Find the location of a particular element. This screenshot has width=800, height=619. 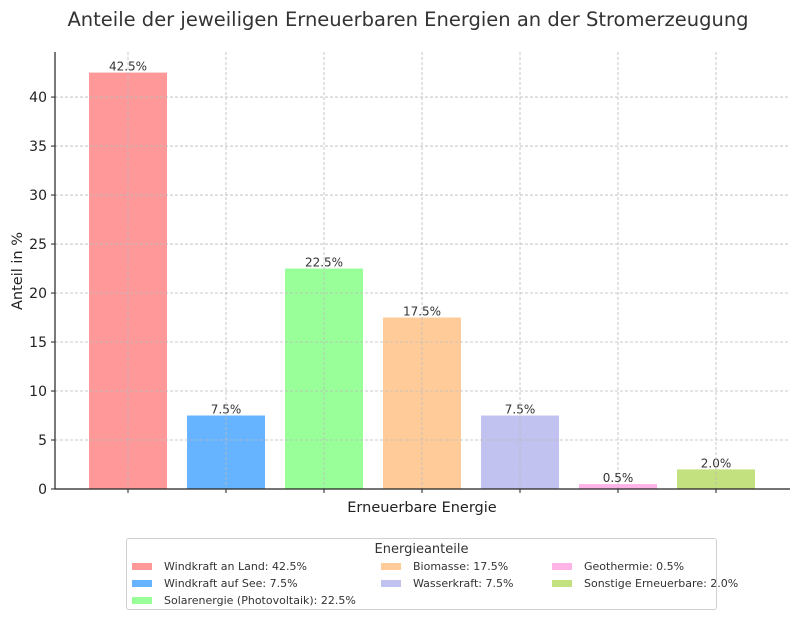

y-tick-label: 5 is located at coordinates (42, 441).